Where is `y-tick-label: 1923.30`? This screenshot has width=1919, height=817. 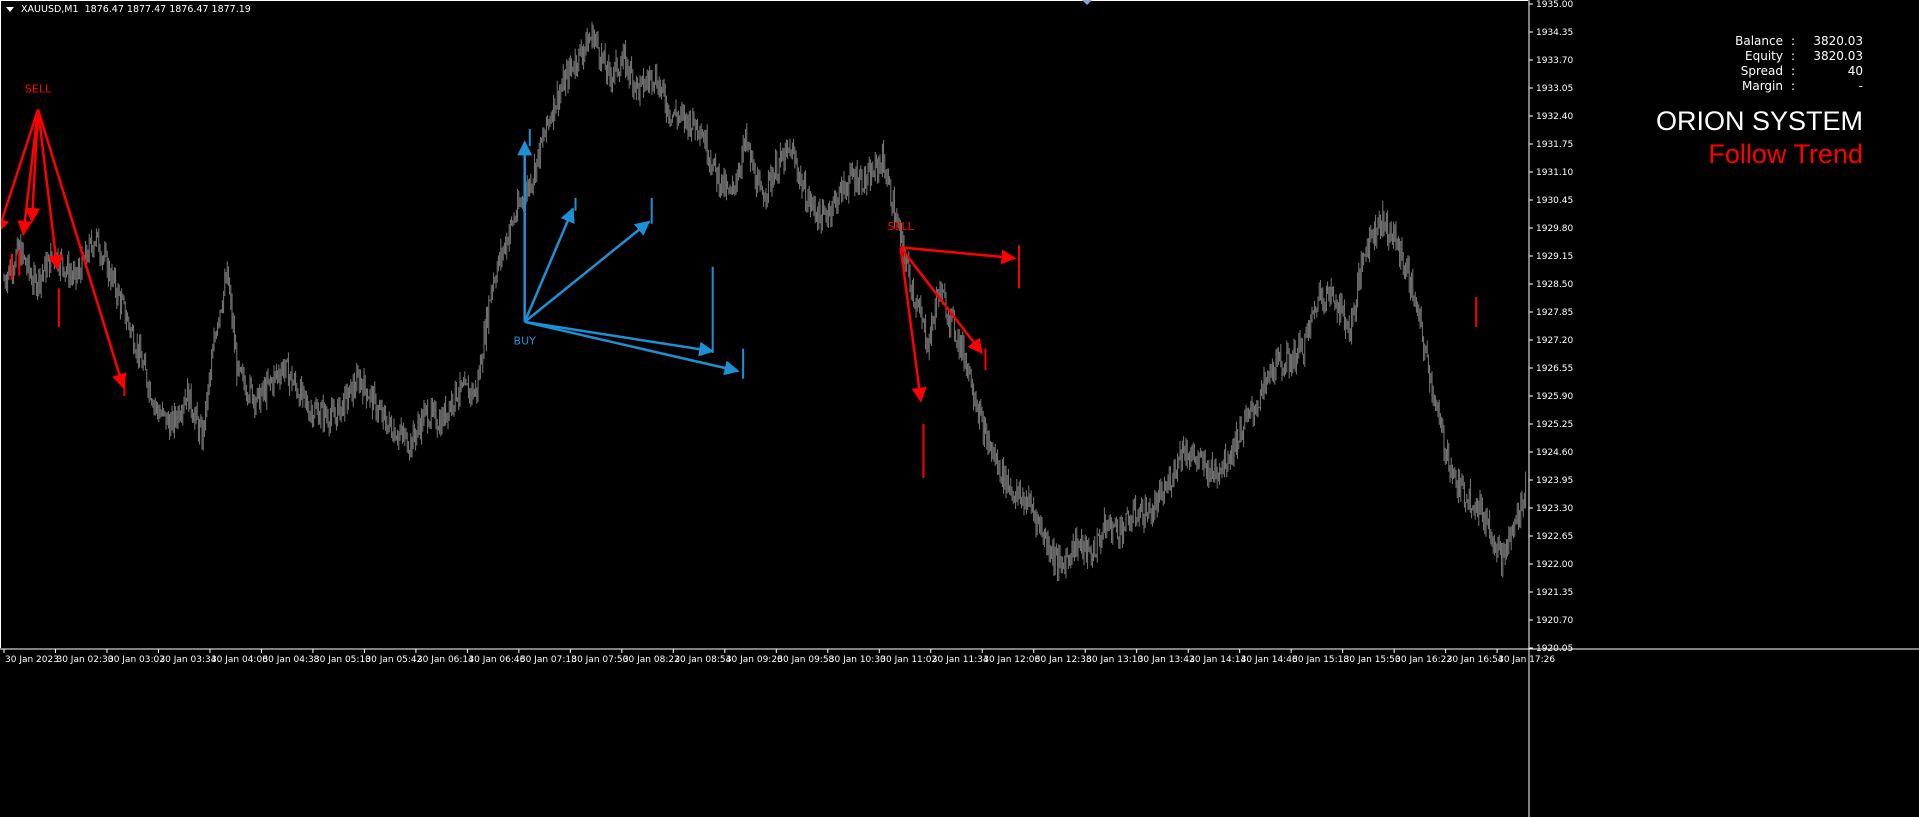 y-tick-label: 1923.30 is located at coordinates (1554, 509).